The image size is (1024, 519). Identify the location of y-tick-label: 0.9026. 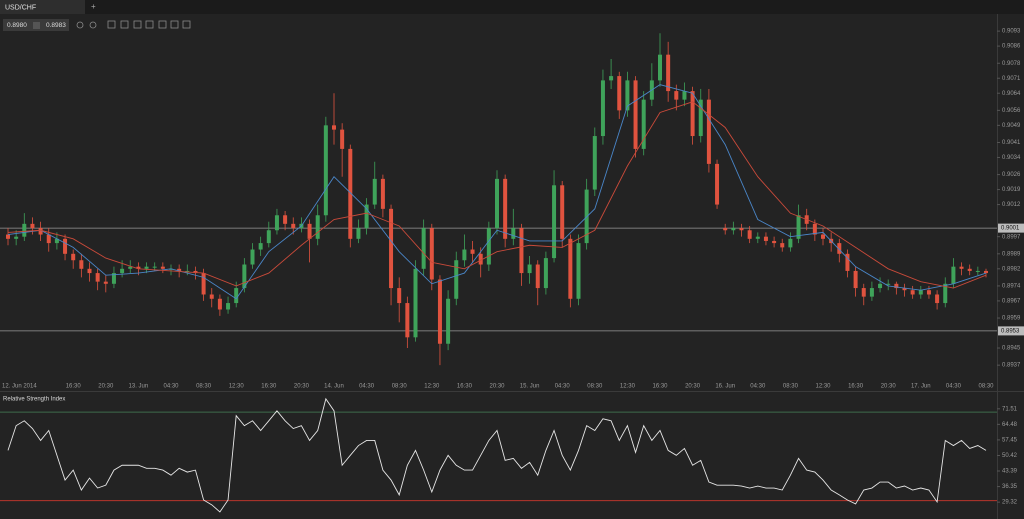
(1011, 175).